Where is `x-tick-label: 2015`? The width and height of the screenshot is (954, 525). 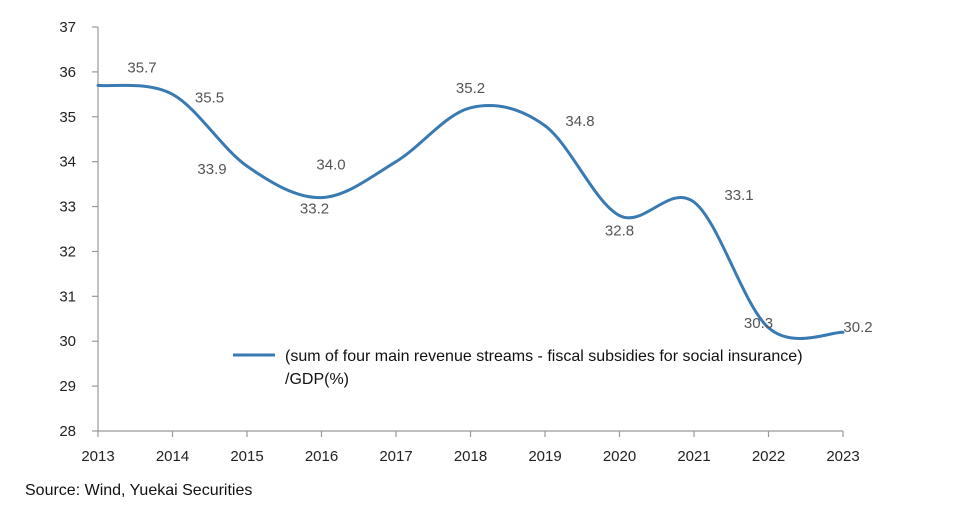
x-tick-label: 2015 is located at coordinates (246, 456).